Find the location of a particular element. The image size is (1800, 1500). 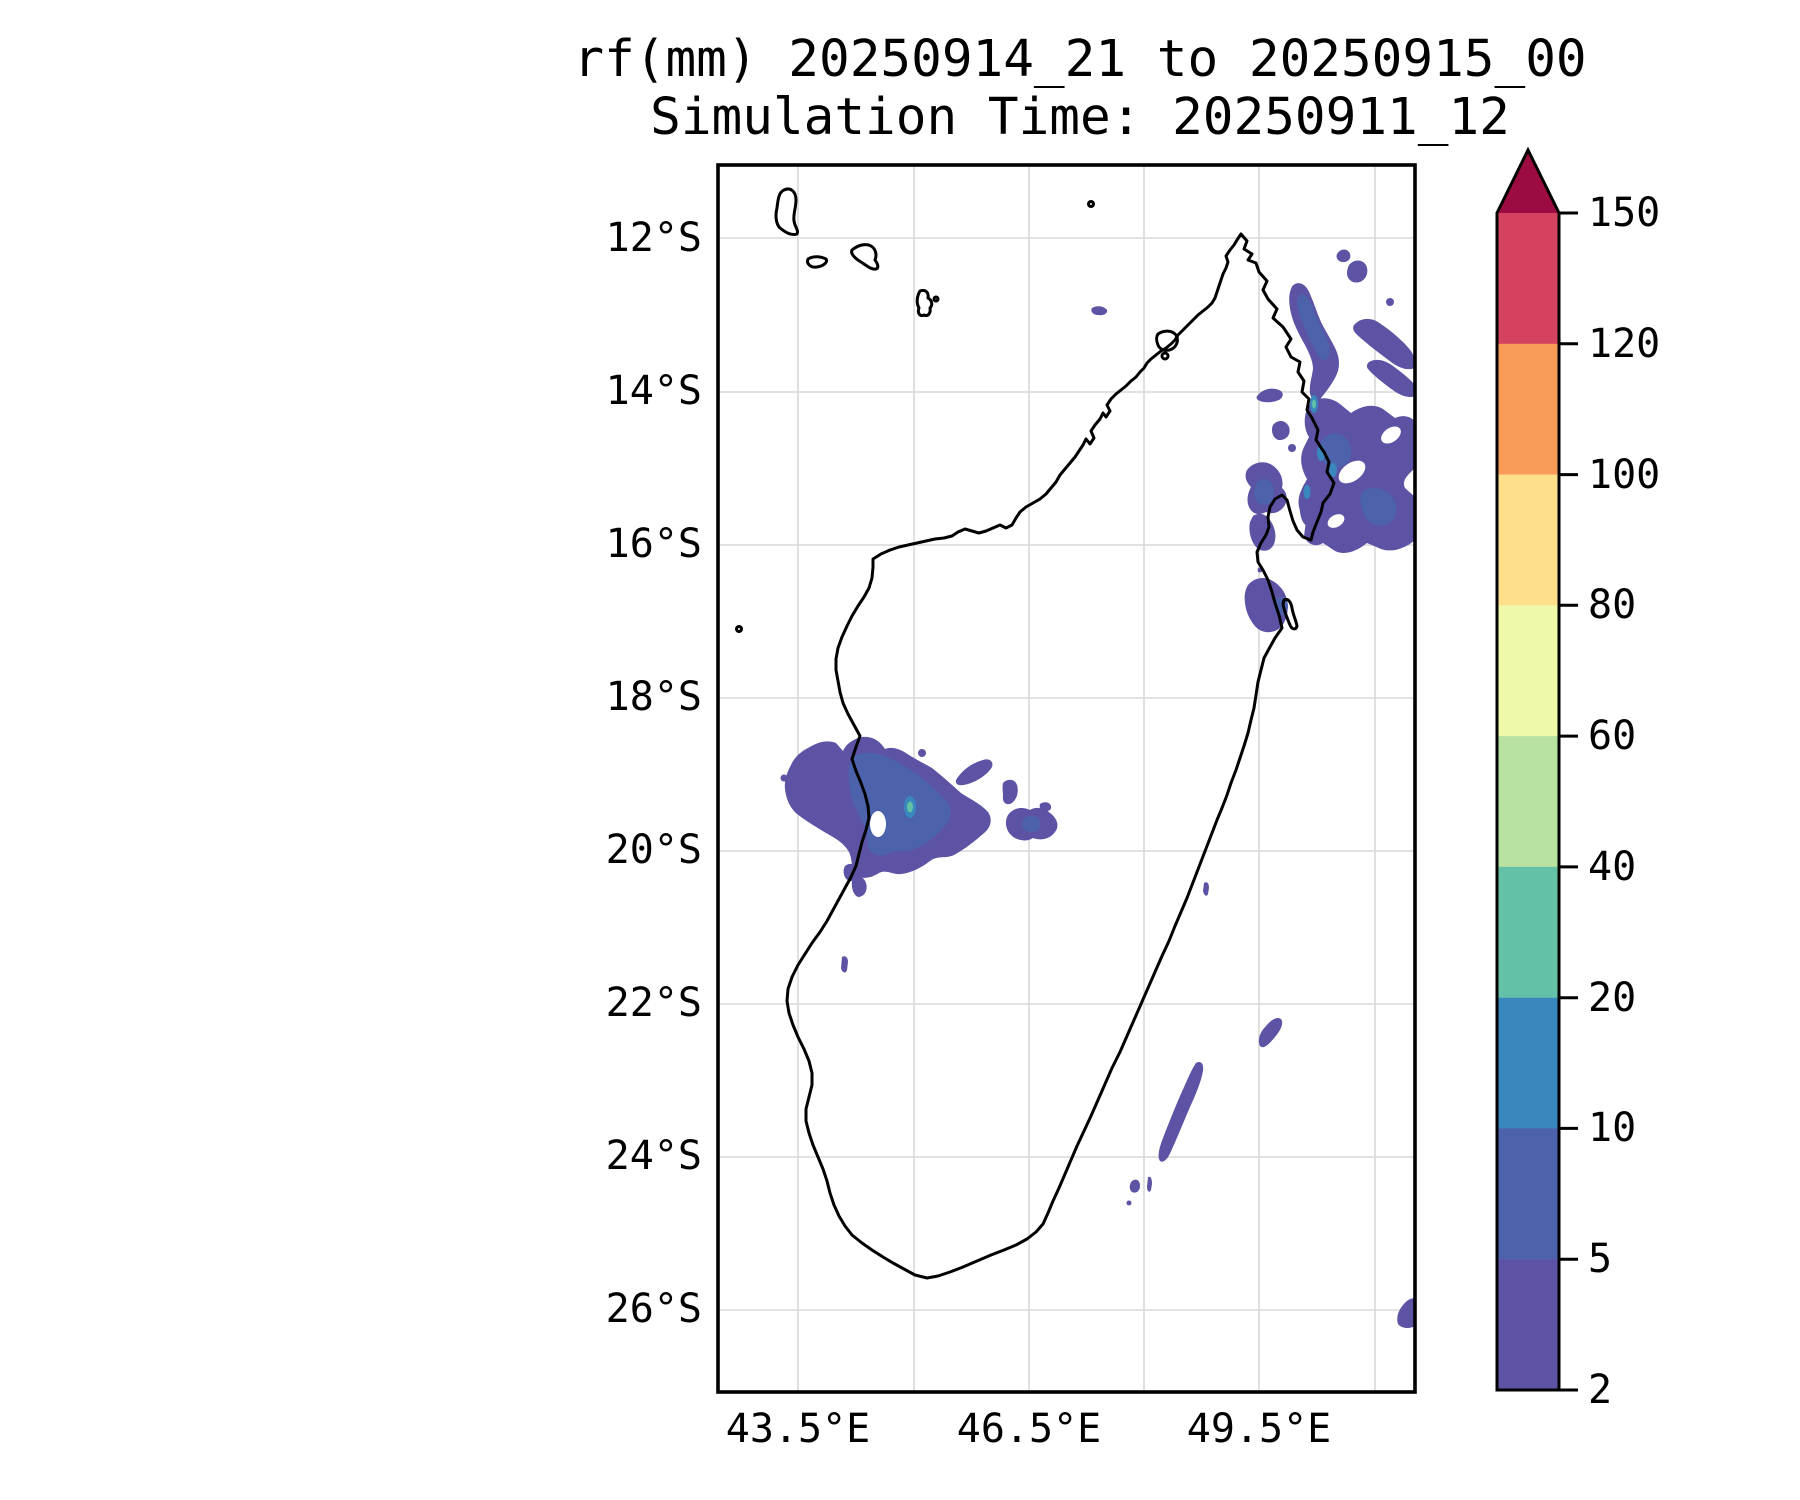

colorbar-extend-arrow is located at coordinates (1528, 181).